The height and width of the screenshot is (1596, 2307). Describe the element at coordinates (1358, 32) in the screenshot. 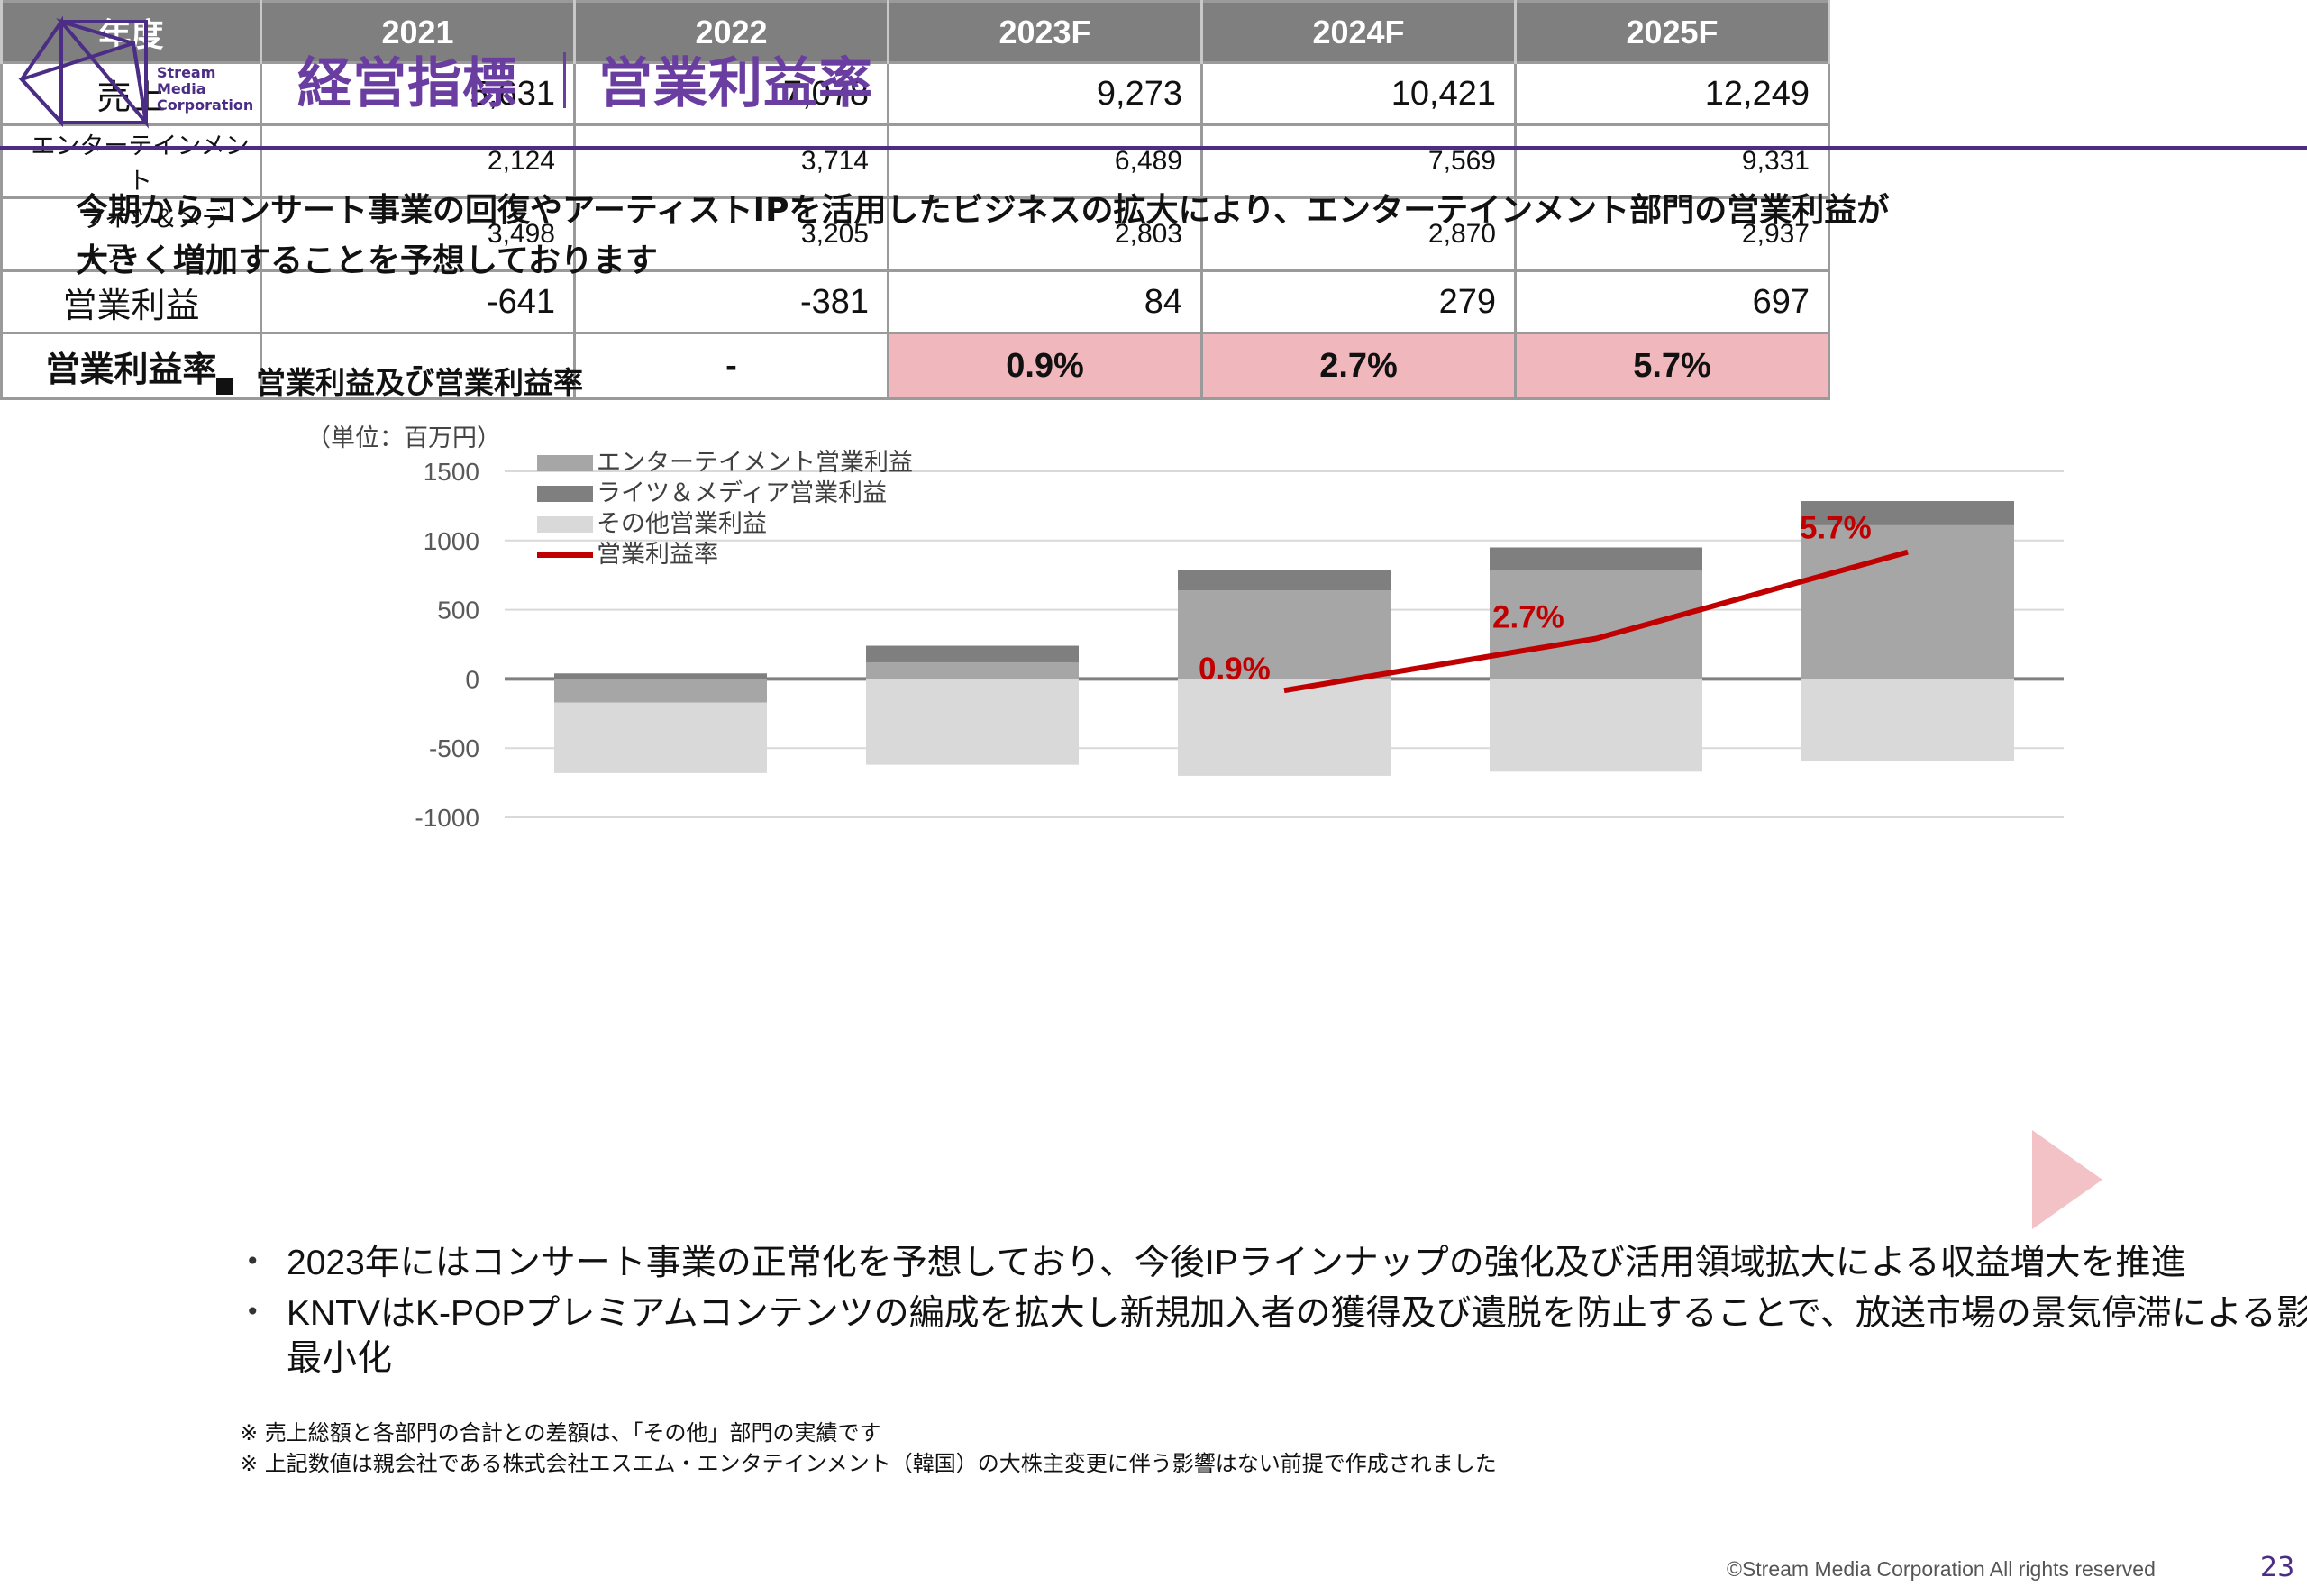

I see `table-header-2024f: 2024F` at that location.